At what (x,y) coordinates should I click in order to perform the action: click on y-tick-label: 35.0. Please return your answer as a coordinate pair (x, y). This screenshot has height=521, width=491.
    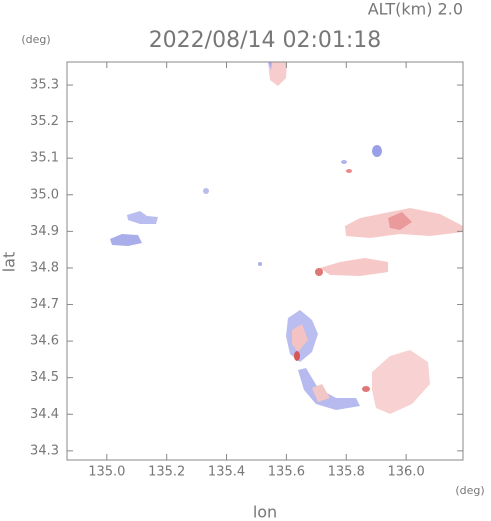
    Looking at the image, I should click on (44, 194).